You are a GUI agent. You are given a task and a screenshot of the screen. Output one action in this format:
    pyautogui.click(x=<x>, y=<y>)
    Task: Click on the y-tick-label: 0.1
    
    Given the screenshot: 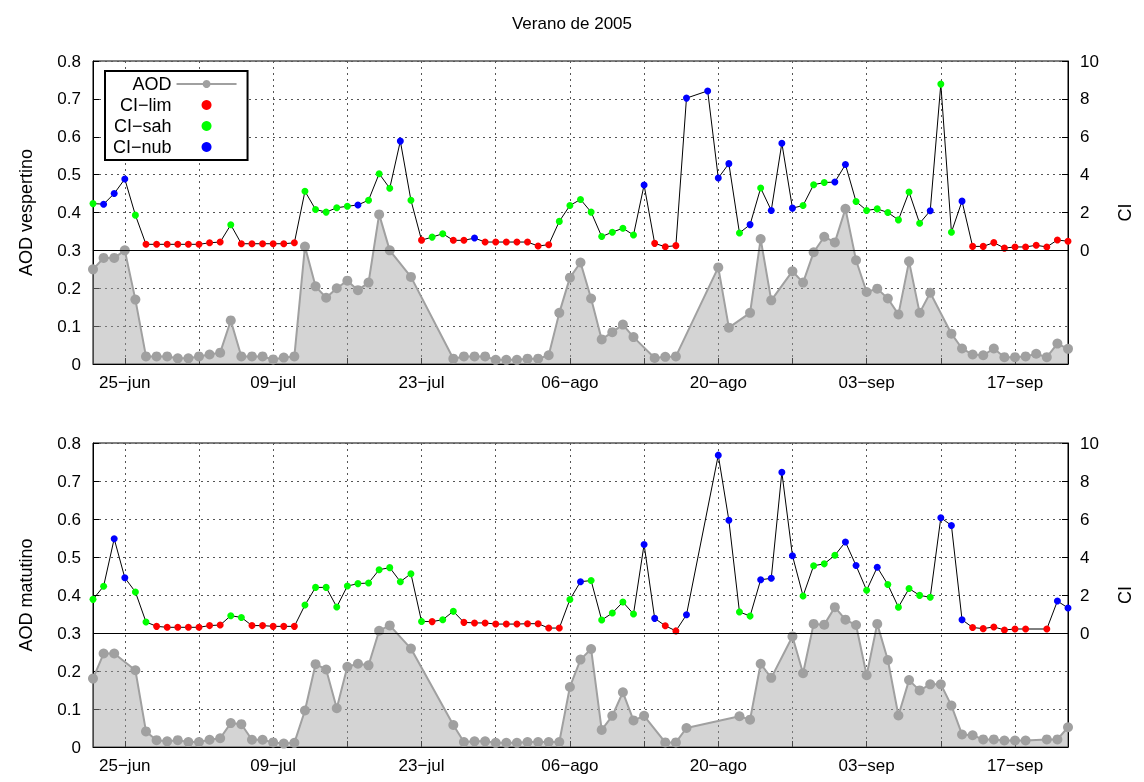 What is the action you would take?
    pyautogui.click(x=69, y=709)
    